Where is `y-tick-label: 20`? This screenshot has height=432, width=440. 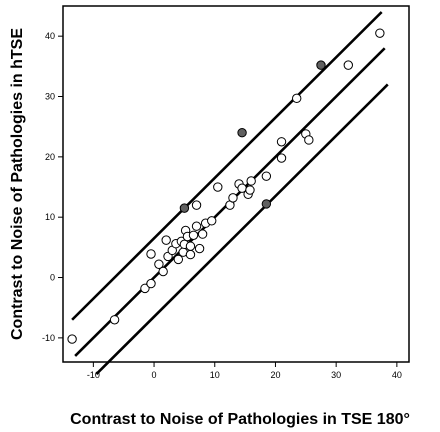 y-tick-label: 20 is located at coordinates (50, 157).